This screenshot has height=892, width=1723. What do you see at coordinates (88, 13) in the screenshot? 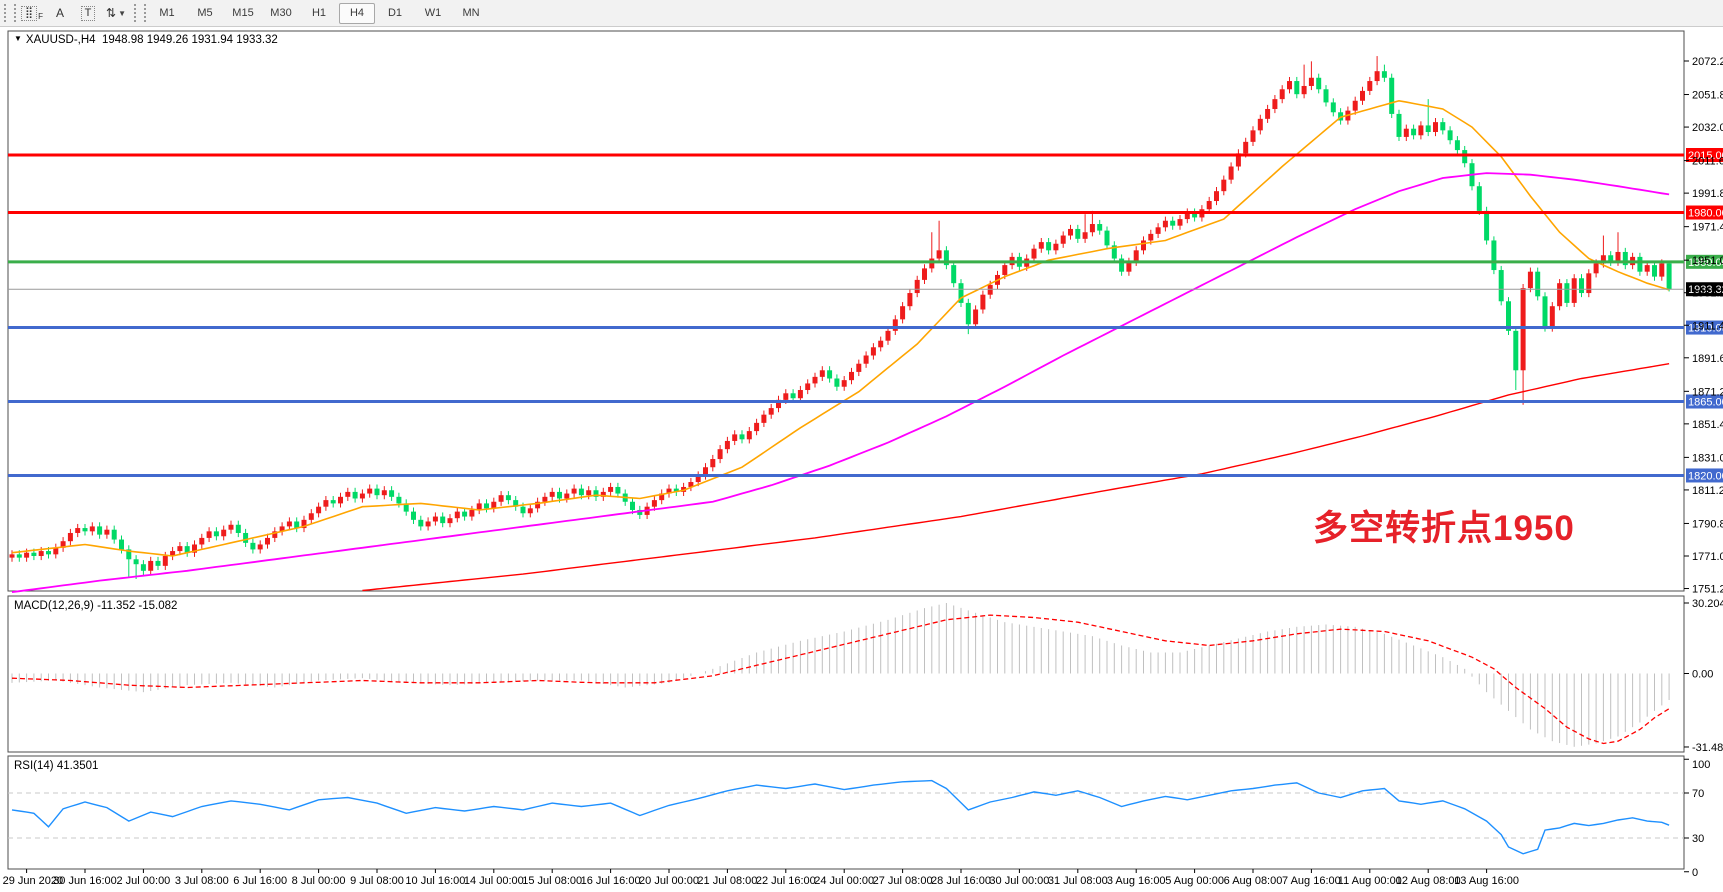
I see `text-box-tool-icon: T` at bounding box center [88, 13].